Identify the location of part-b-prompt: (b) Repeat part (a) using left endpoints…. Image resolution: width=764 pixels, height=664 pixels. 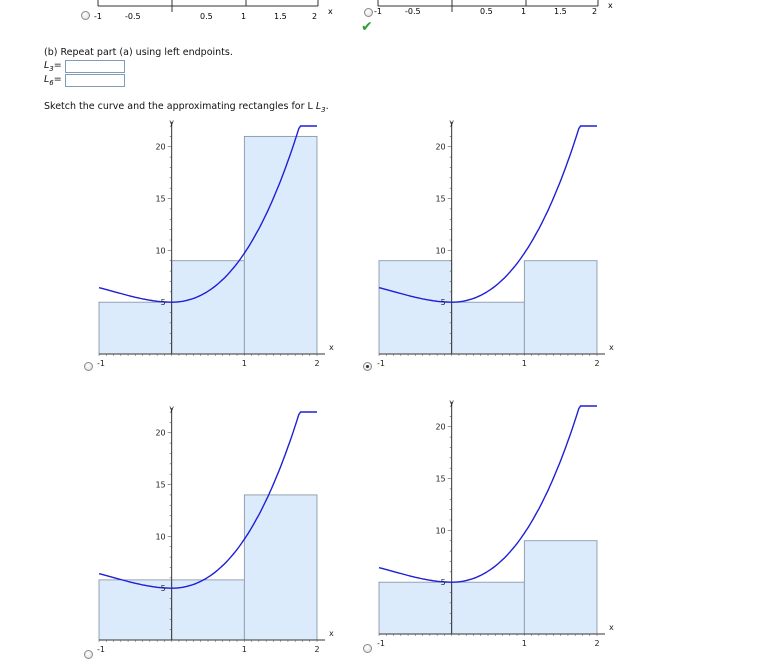
(138, 52).